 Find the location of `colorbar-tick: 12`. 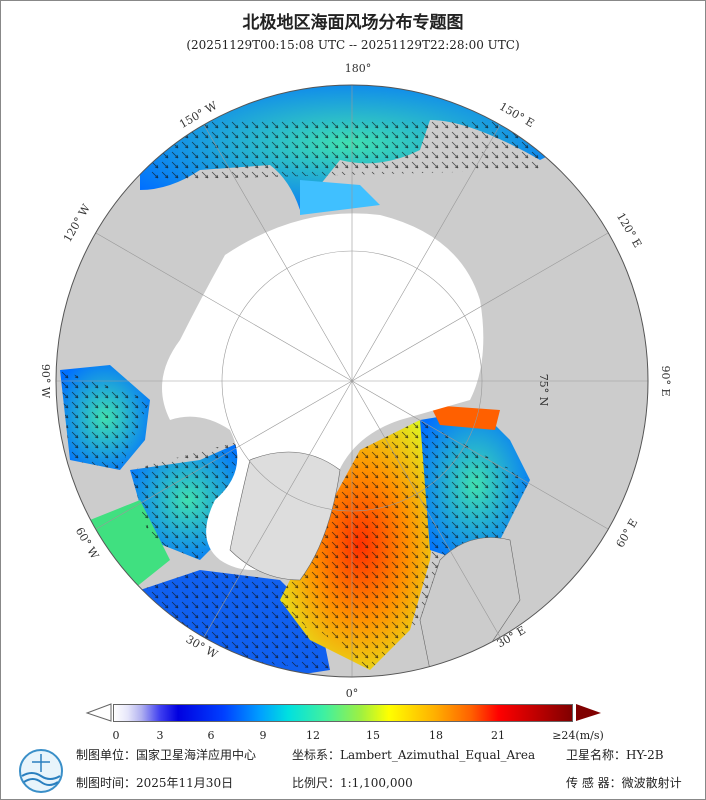

colorbar-tick: 12 is located at coordinates (313, 735).